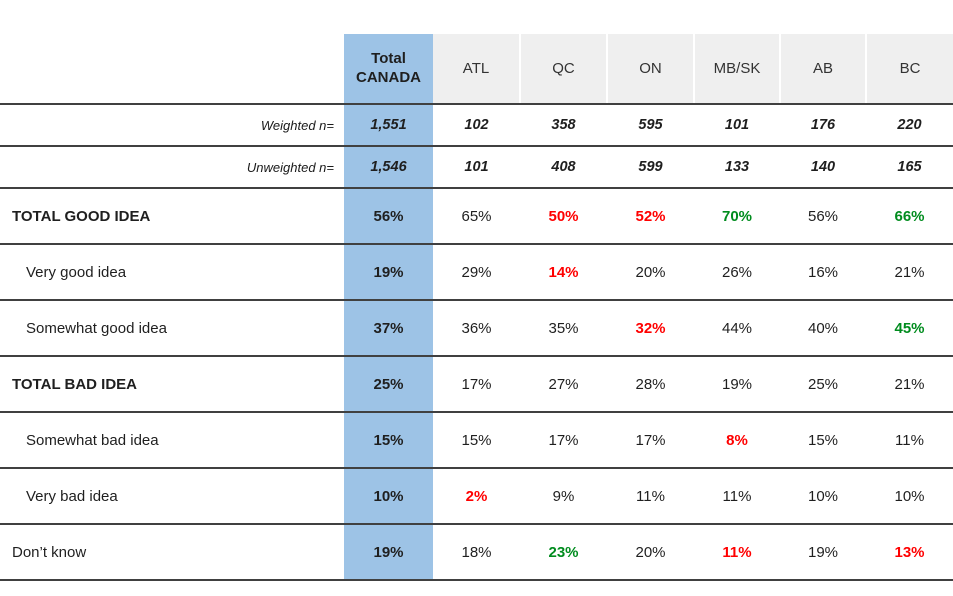 The height and width of the screenshot is (596, 953). I want to click on table-row-dont-know: Don’t know 19% 18% 23% 20% 11% 19% 13%, so click(476, 552).